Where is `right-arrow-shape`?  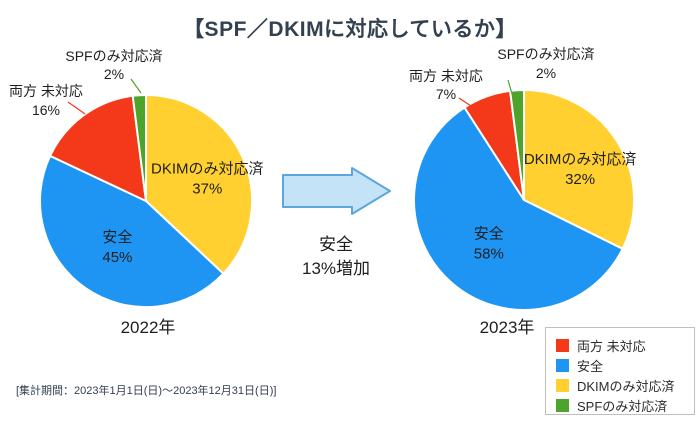 right-arrow-shape is located at coordinates (336, 191).